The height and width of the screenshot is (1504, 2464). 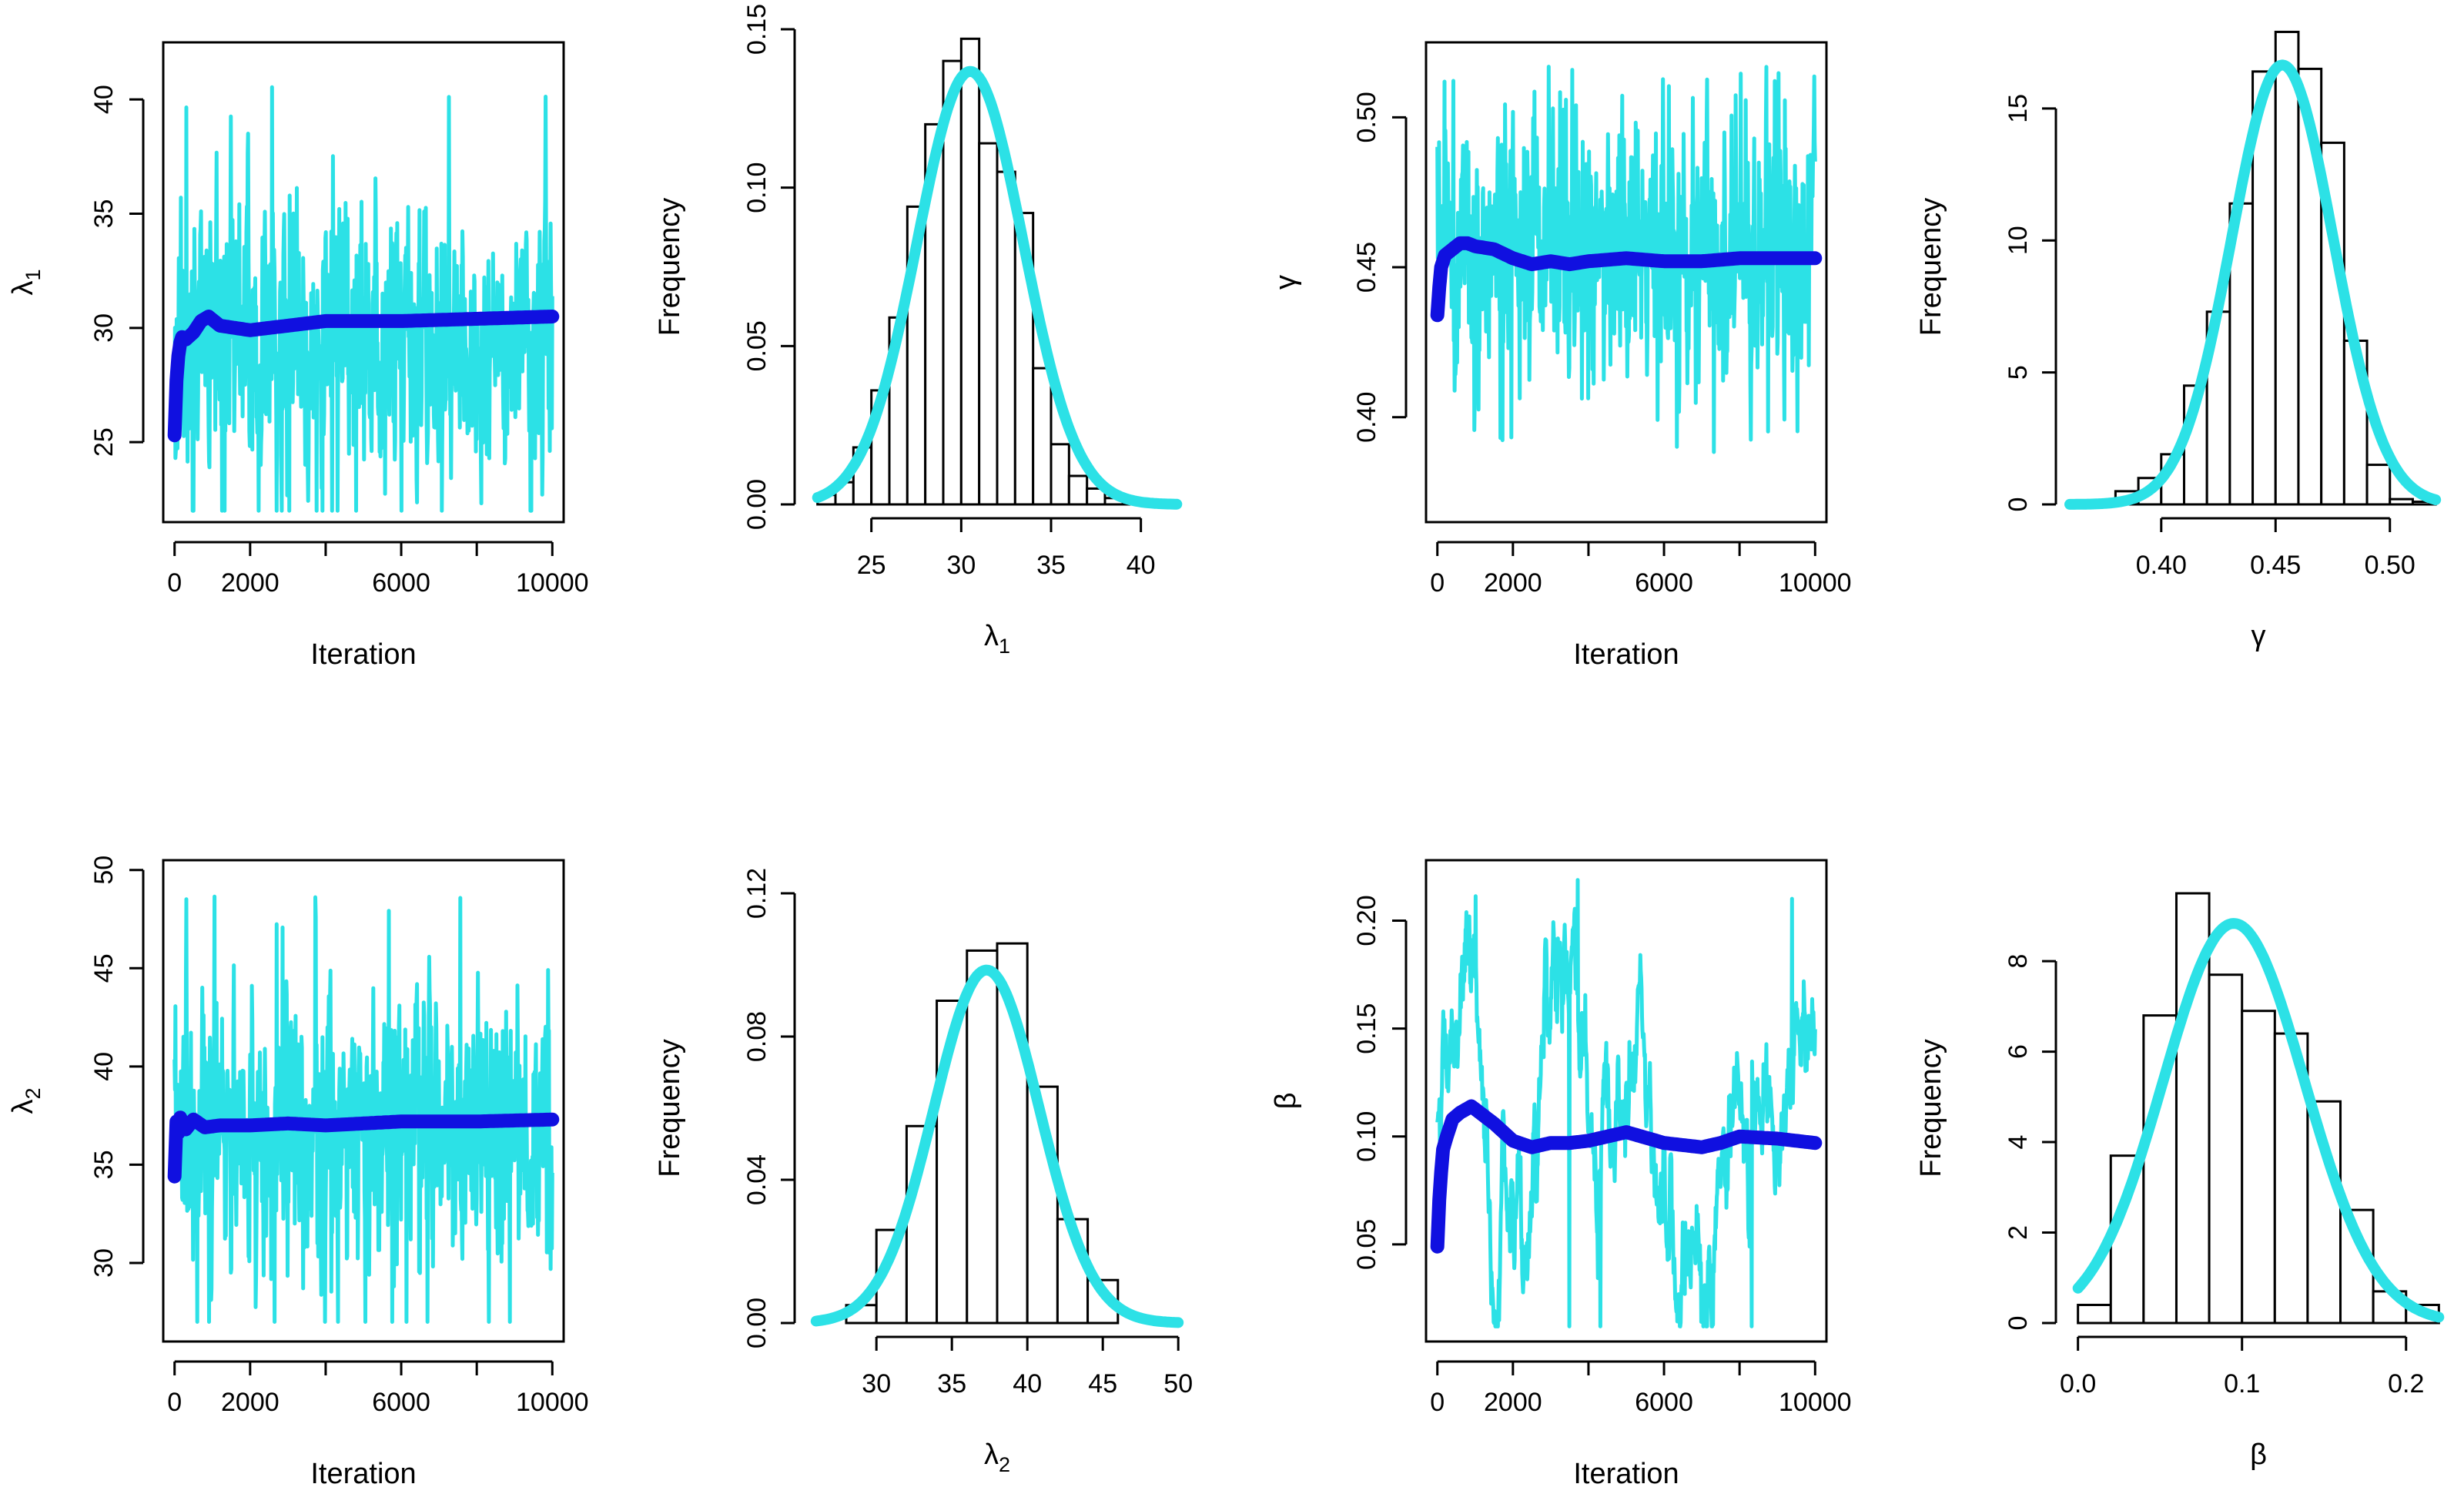 I want to click on y-tick-label: 15, so click(x=2019, y=108).